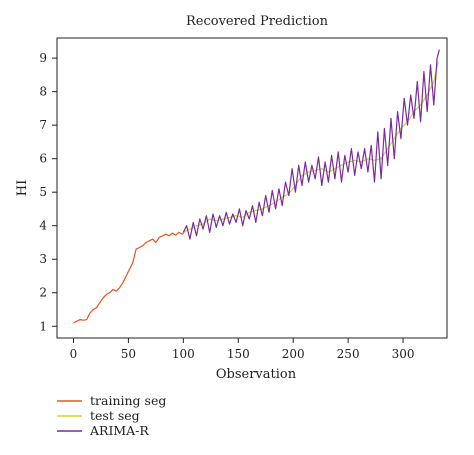 The width and height of the screenshot is (474, 455). I want to click on x-tick-label: 300, so click(403, 354).